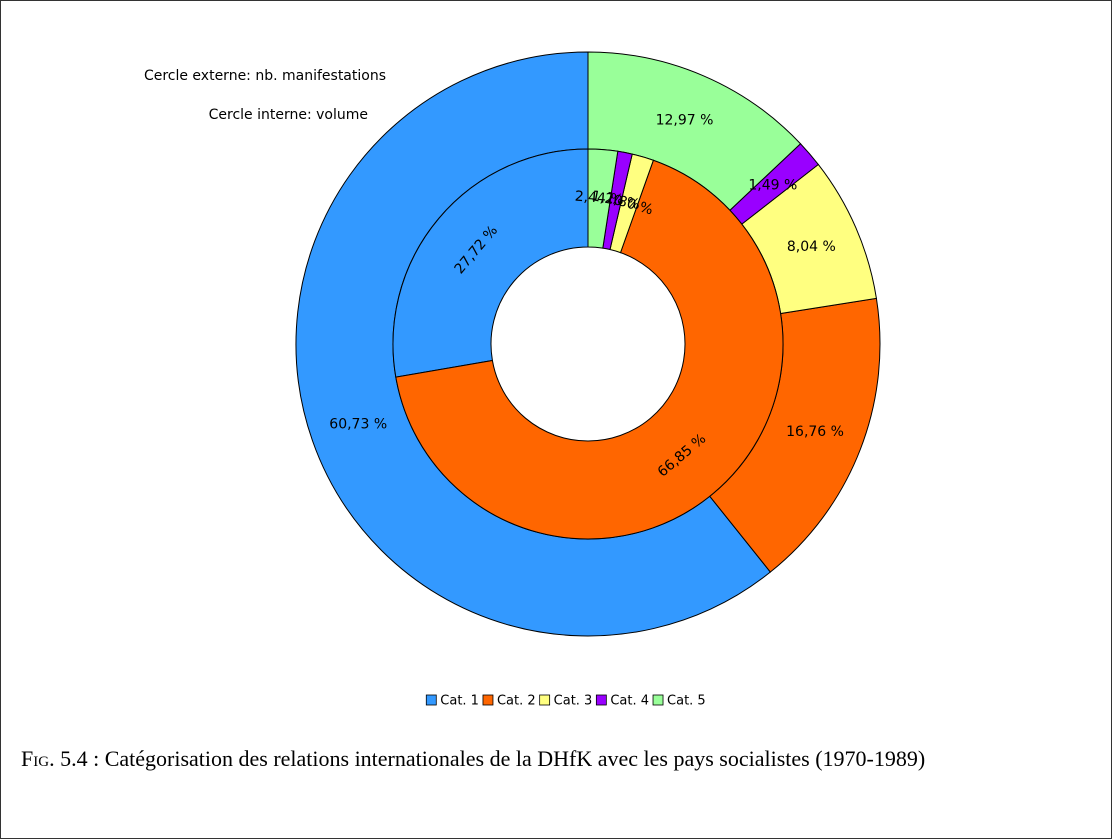 This screenshot has height=839, width=1112. I want to click on legend-label: Cat. 1, so click(459, 701).